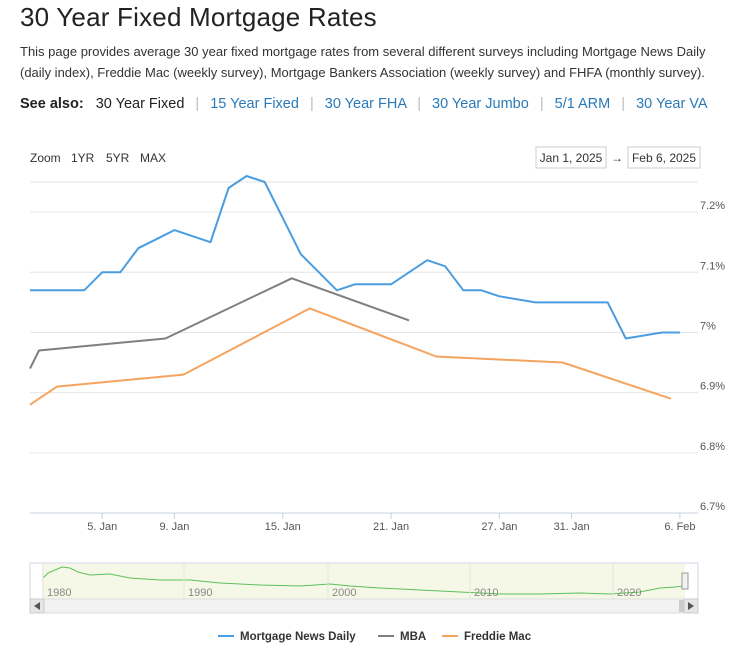  Describe the element at coordinates (83, 158) in the screenshot. I see `zoom-1yr-button: 1YR` at that location.